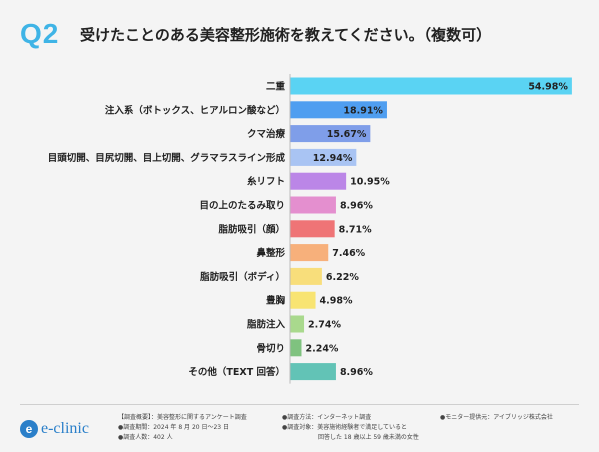  I want to click on logo-mark-icon: e, so click(29, 429).